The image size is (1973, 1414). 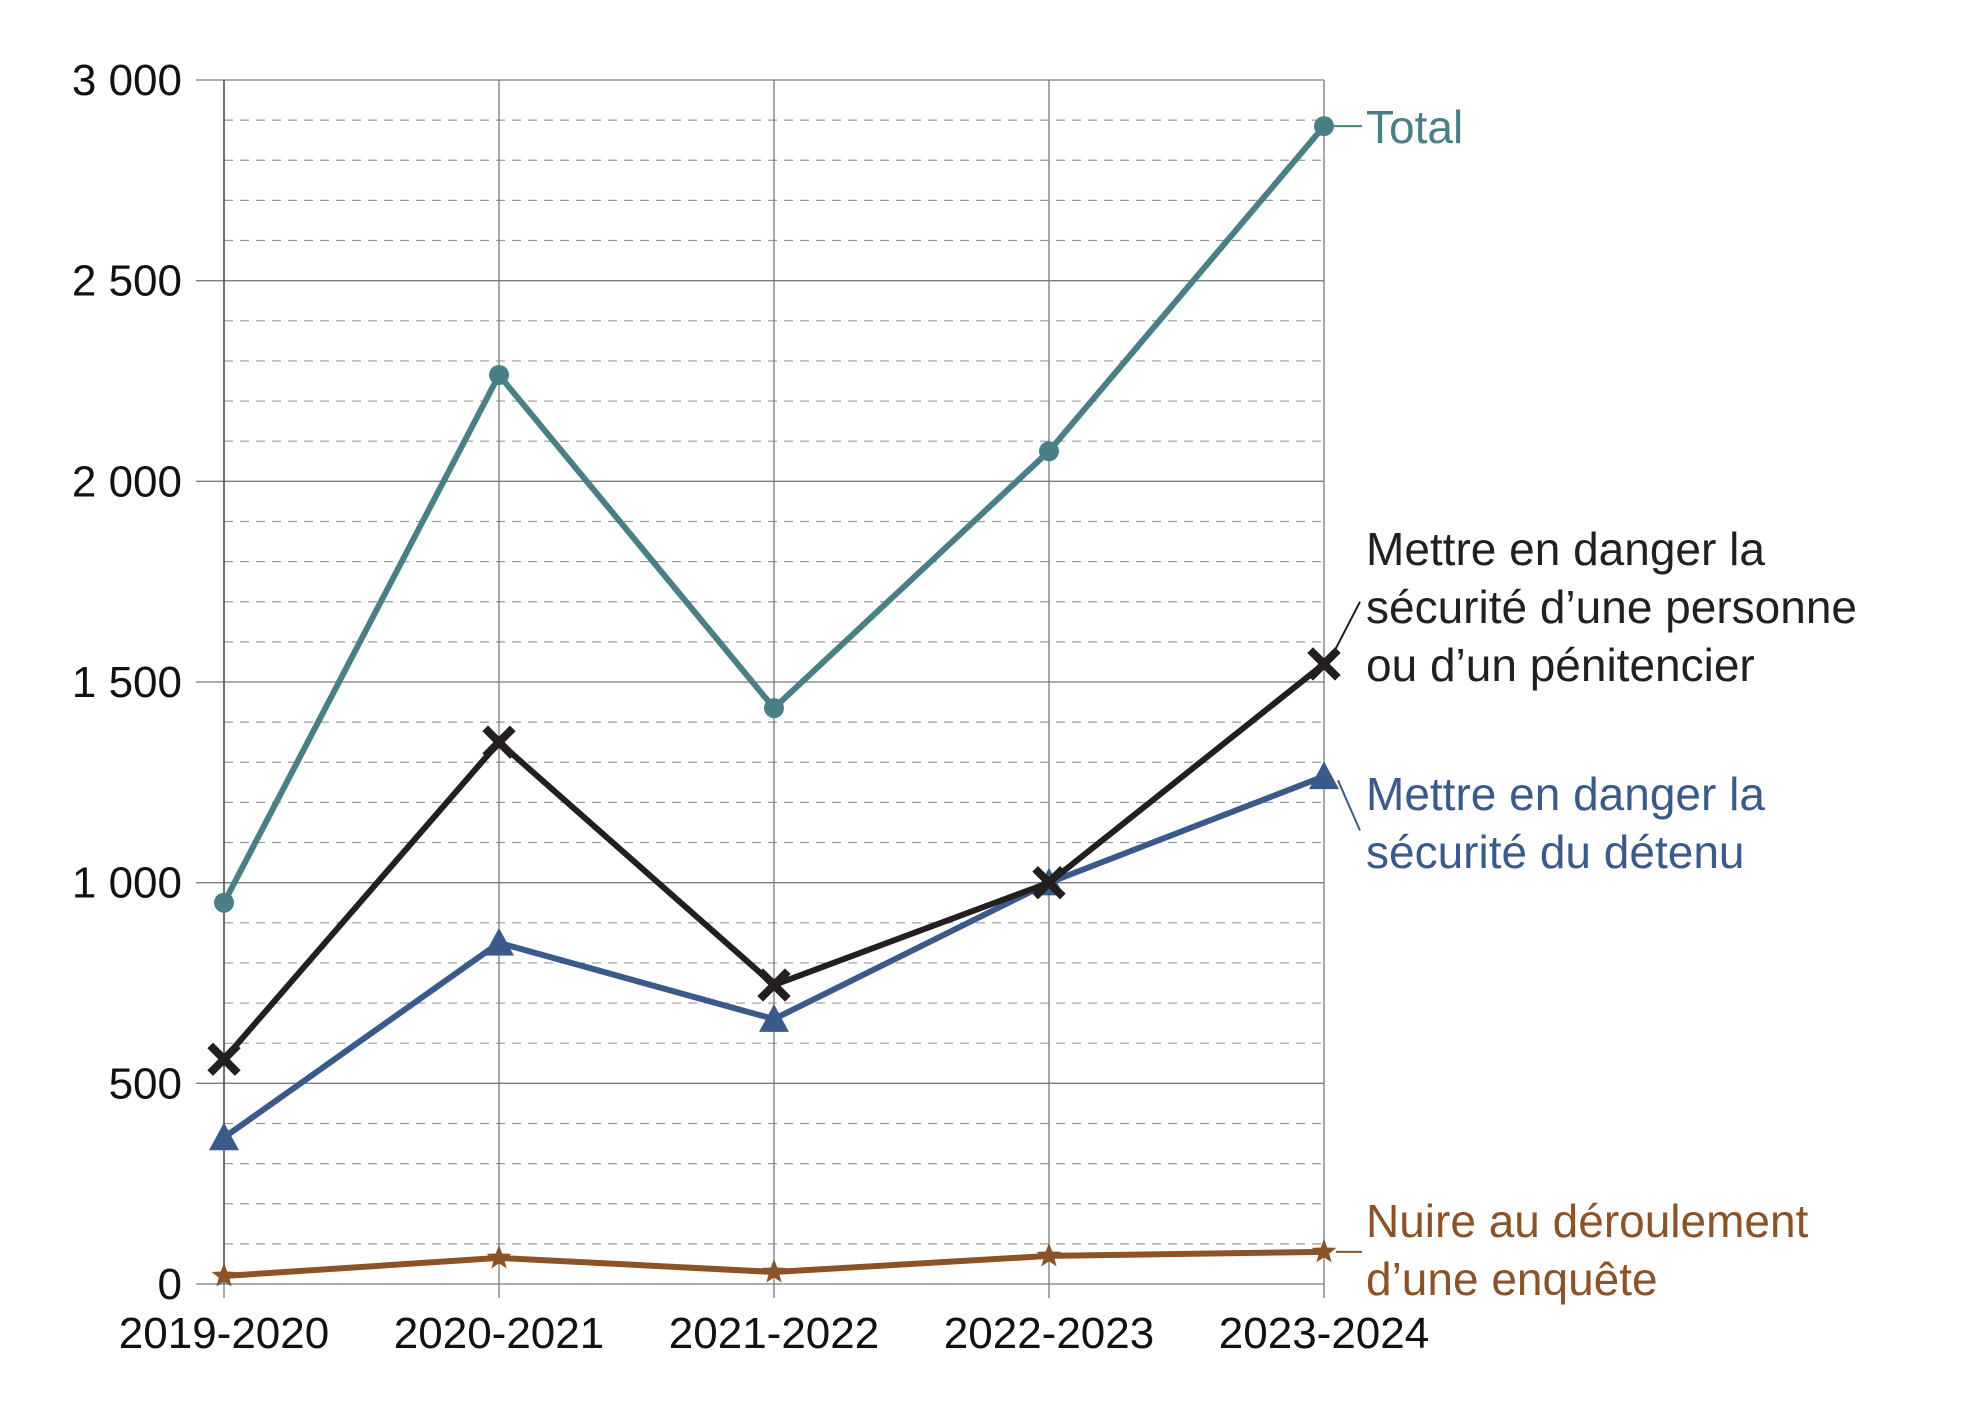 I want to click on series-label-line: sécurité d’une personne, so click(x=1611, y=607).